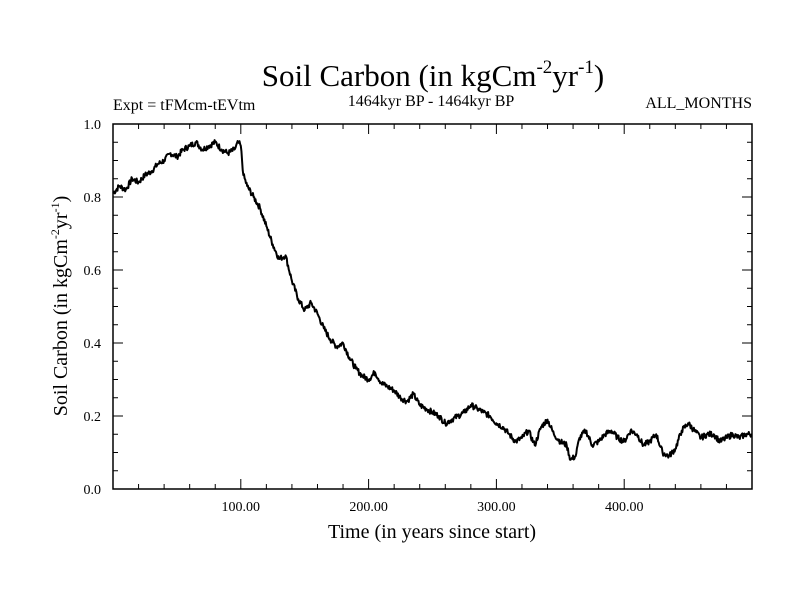 This screenshot has width=800, height=600. What do you see at coordinates (698, 103) in the screenshot?
I see `months-label: ALL_MONTHS` at bounding box center [698, 103].